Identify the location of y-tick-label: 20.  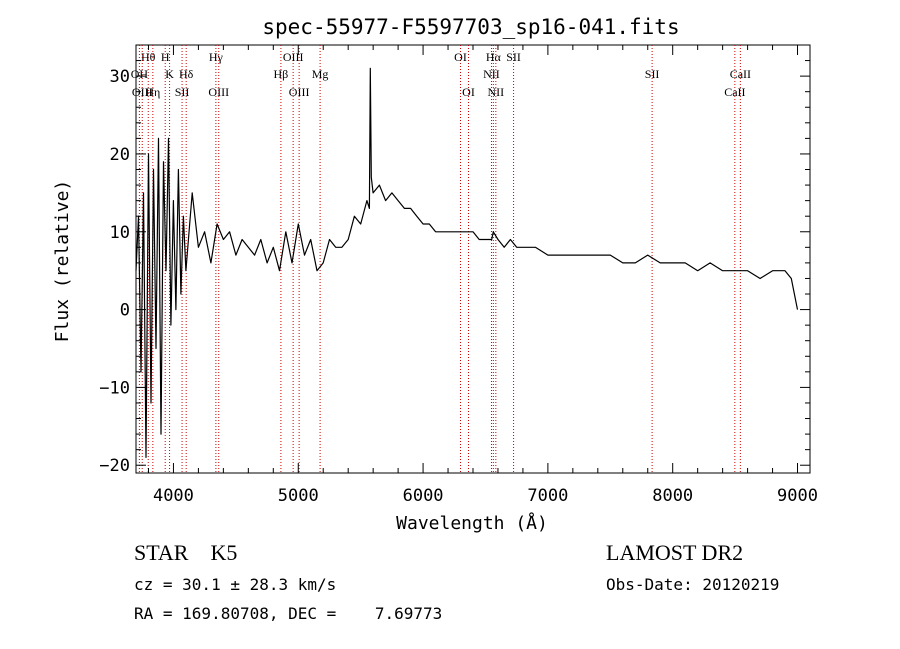
(120, 155).